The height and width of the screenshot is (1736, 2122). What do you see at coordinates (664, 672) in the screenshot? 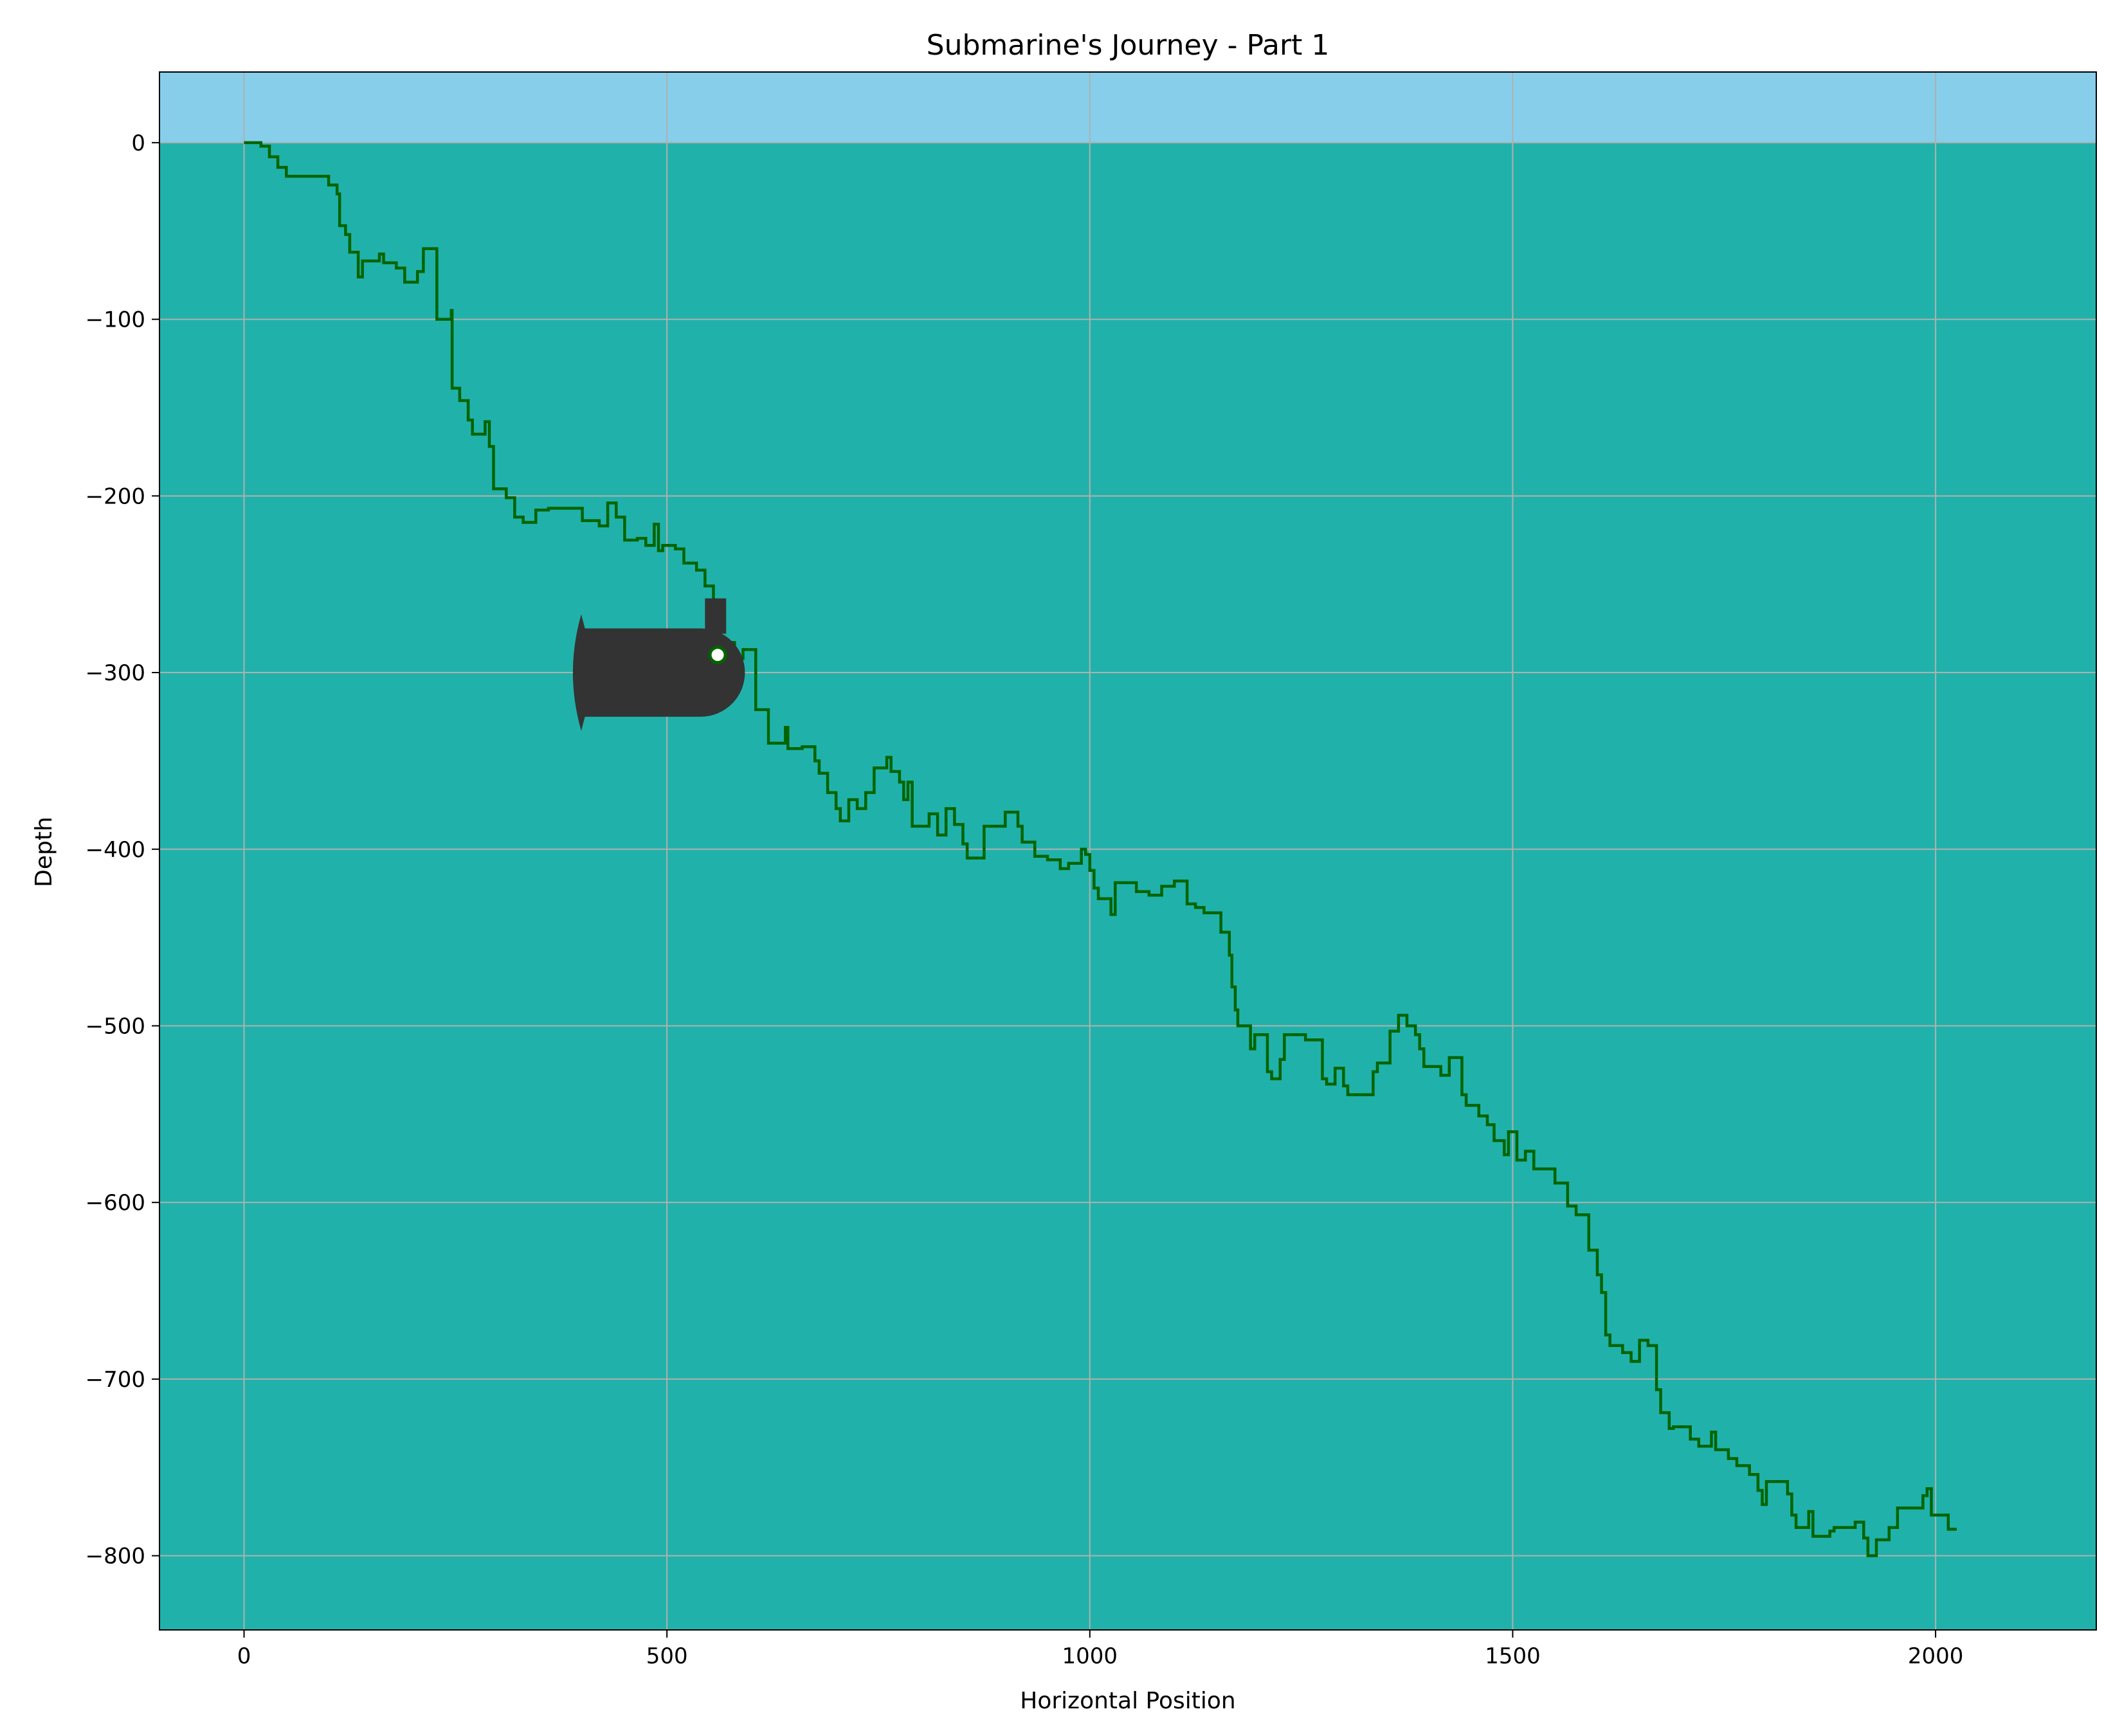
I see `submarine-hull` at bounding box center [664, 672].